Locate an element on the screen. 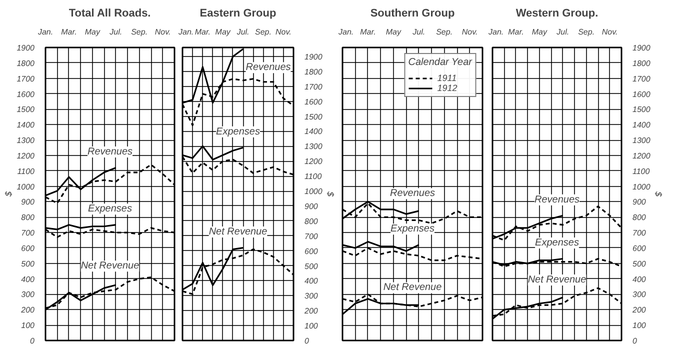 Image resolution: width=682 pixels, height=350 pixels. legend-label: 1912 is located at coordinates (447, 88).